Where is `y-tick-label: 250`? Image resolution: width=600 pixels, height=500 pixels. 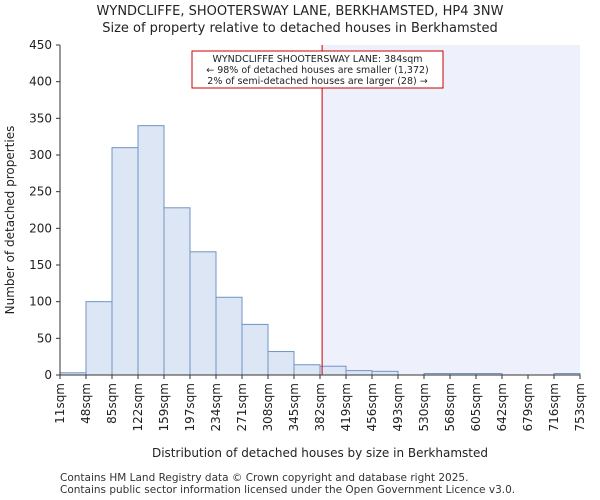
y-tick-label: 250 is located at coordinates (40, 192).